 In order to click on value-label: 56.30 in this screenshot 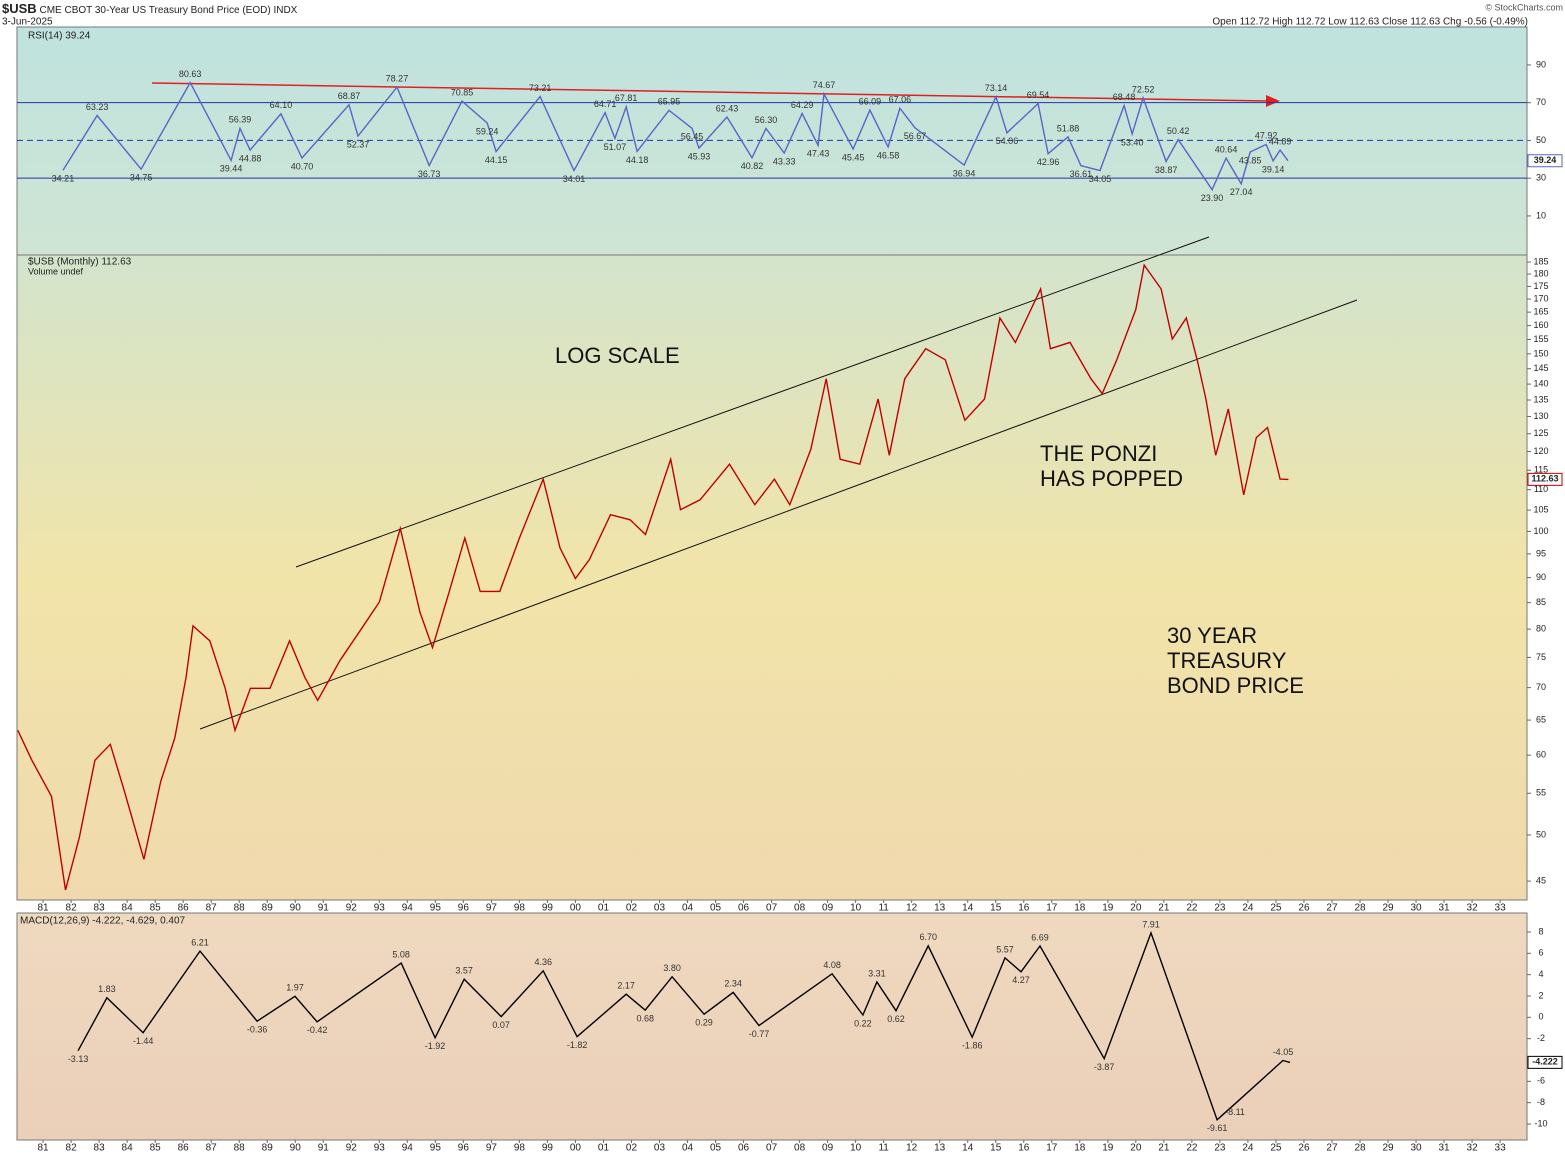, I will do `click(766, 120)`.